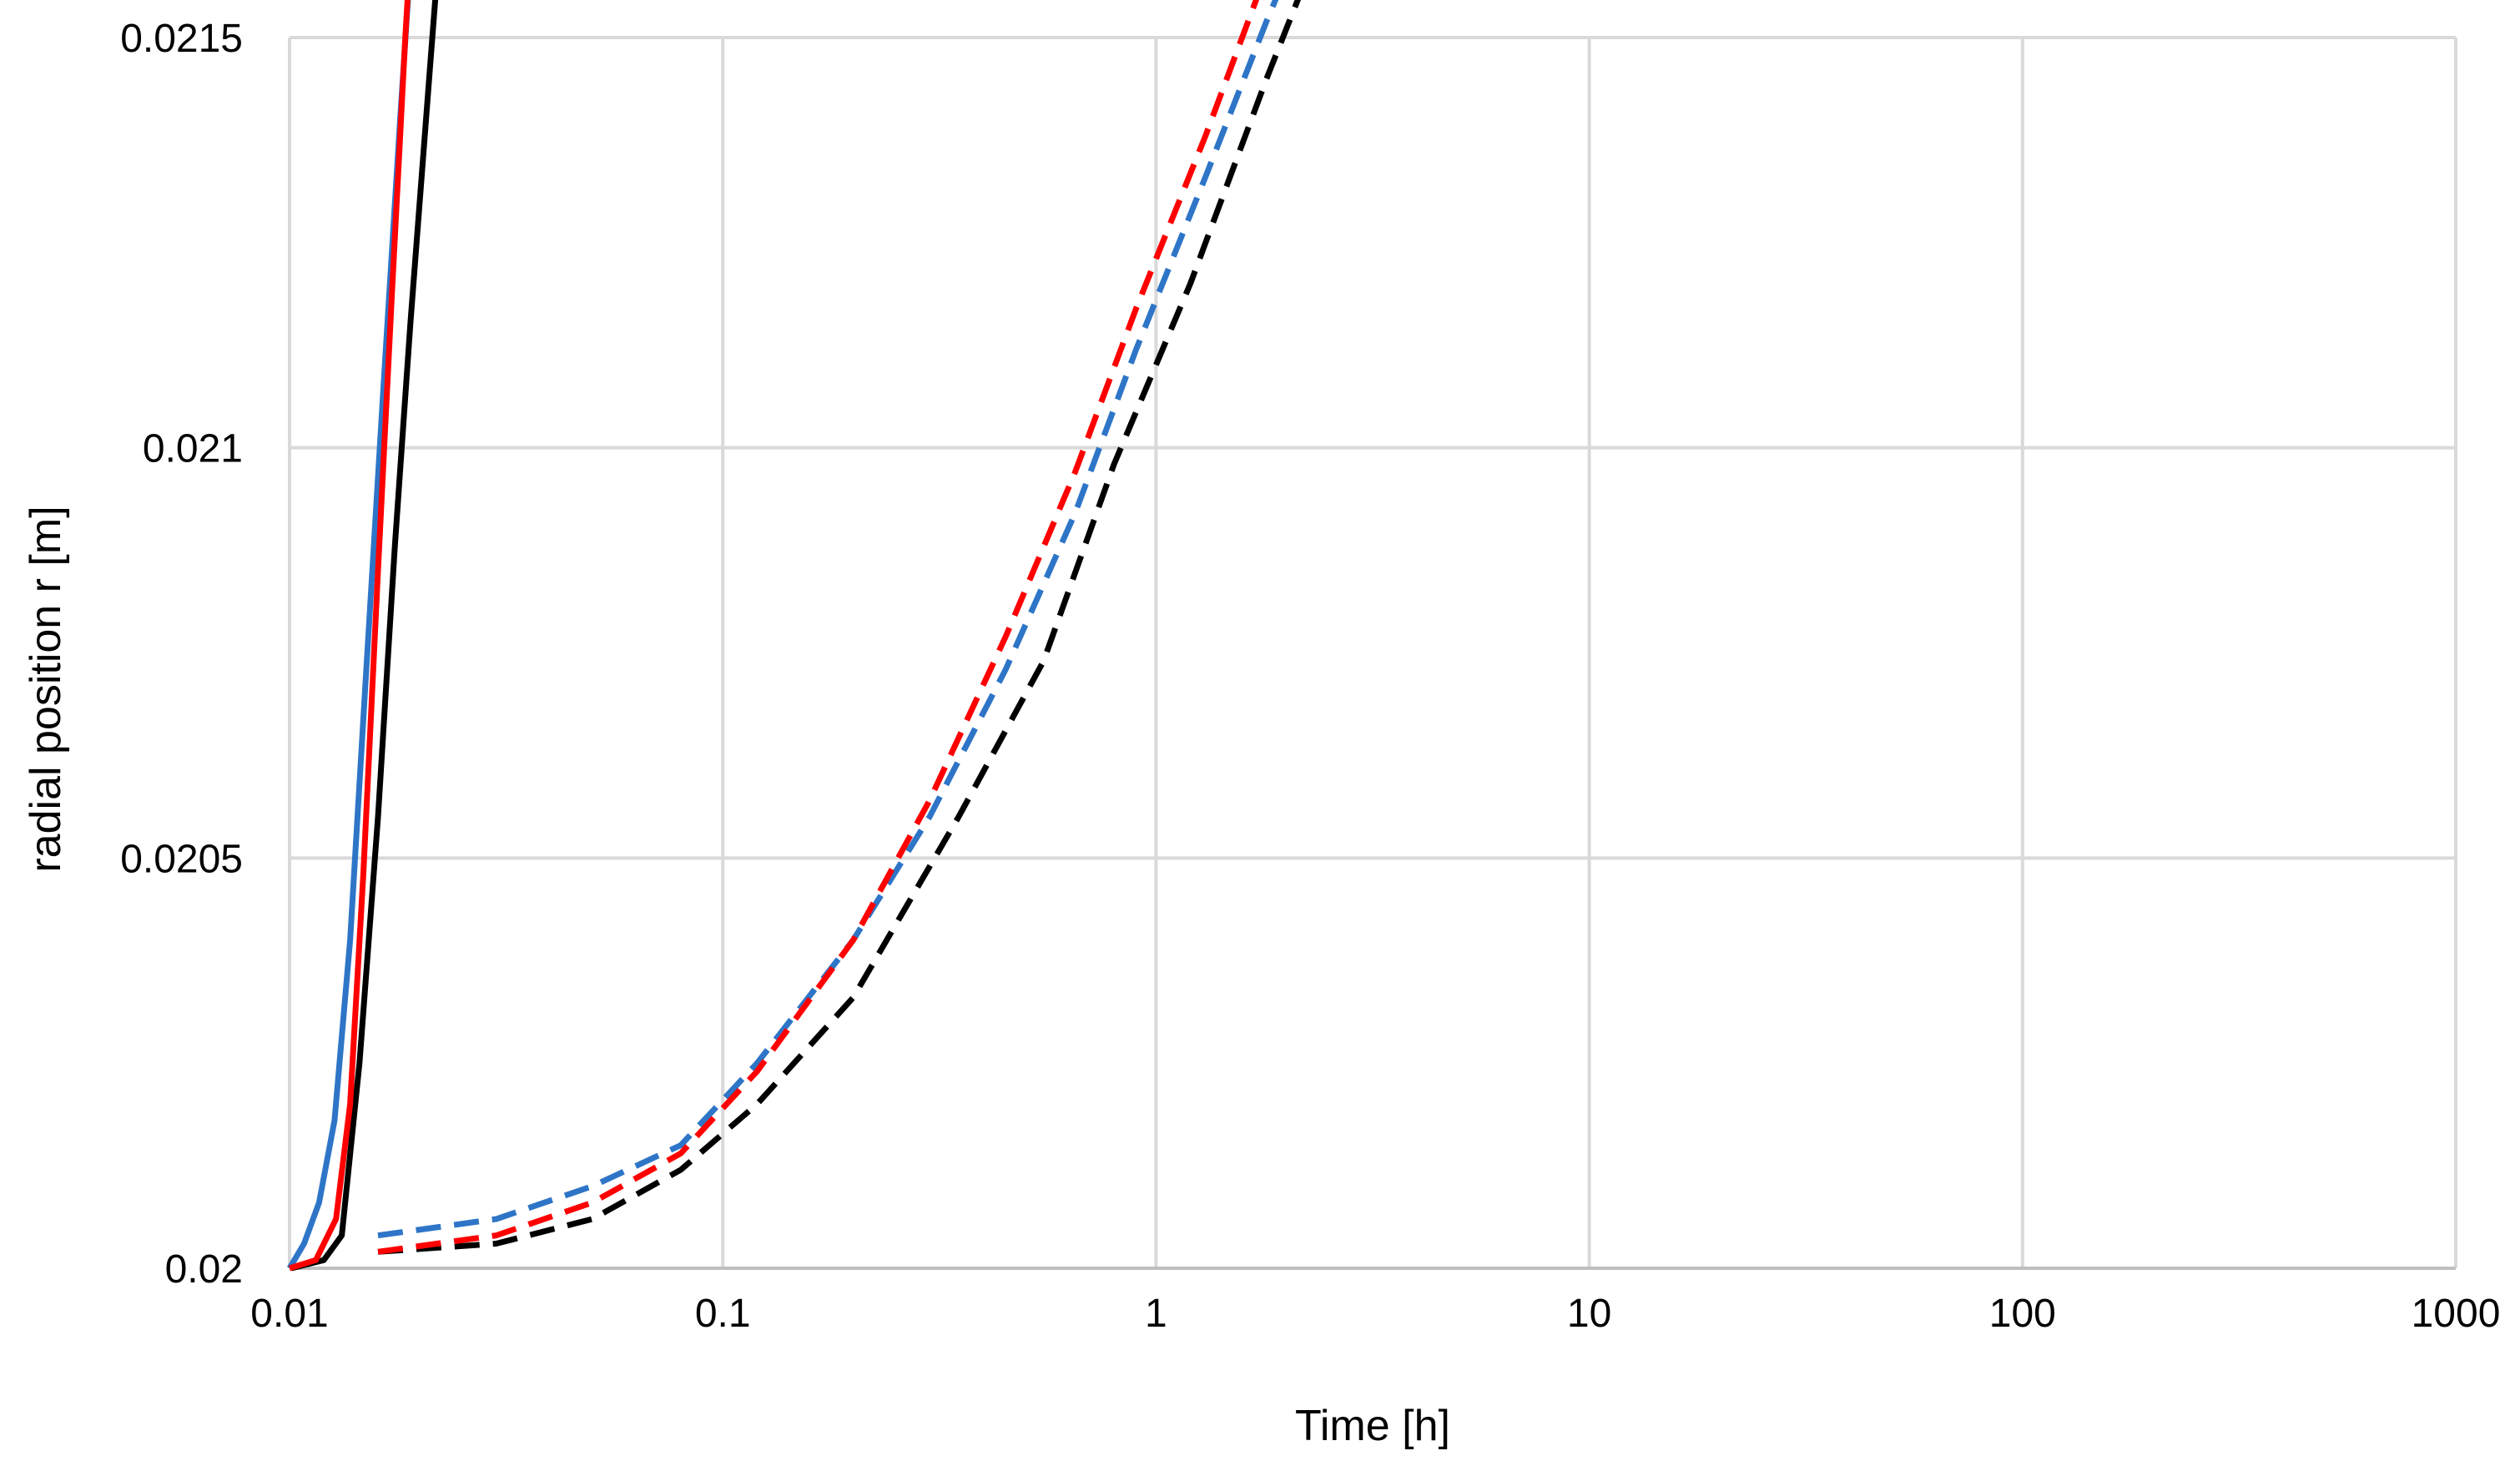 This screenshot has height=1471, width=2520. I want to click on series-line-blue-solid, so click(348, 635).